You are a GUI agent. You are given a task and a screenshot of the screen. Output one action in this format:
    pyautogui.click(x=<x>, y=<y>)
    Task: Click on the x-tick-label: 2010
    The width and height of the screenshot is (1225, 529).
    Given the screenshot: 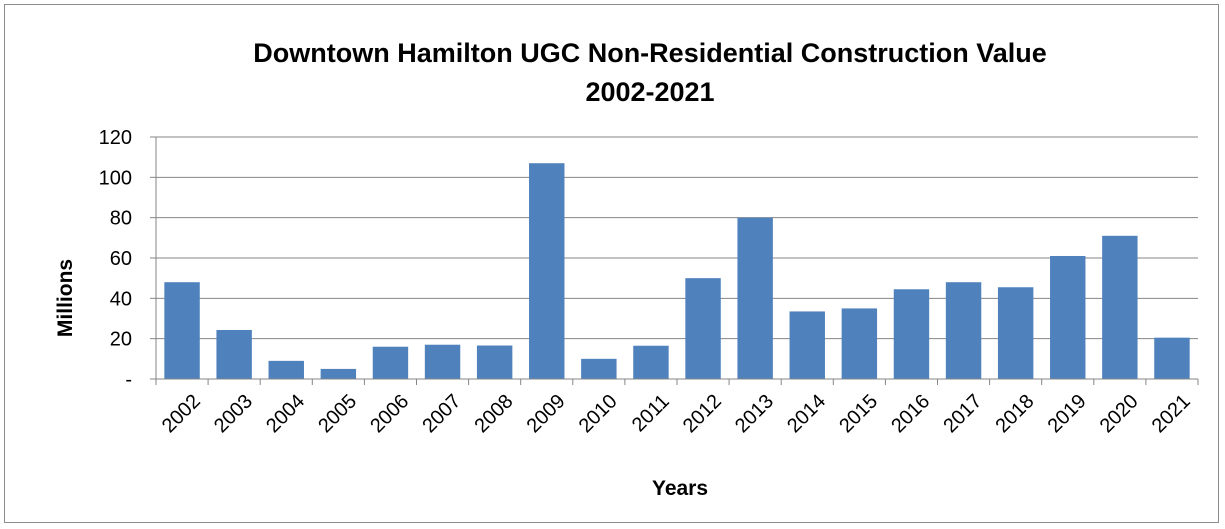 What is the action you would take?
    pyautogui.click(x=598, y=413)
    